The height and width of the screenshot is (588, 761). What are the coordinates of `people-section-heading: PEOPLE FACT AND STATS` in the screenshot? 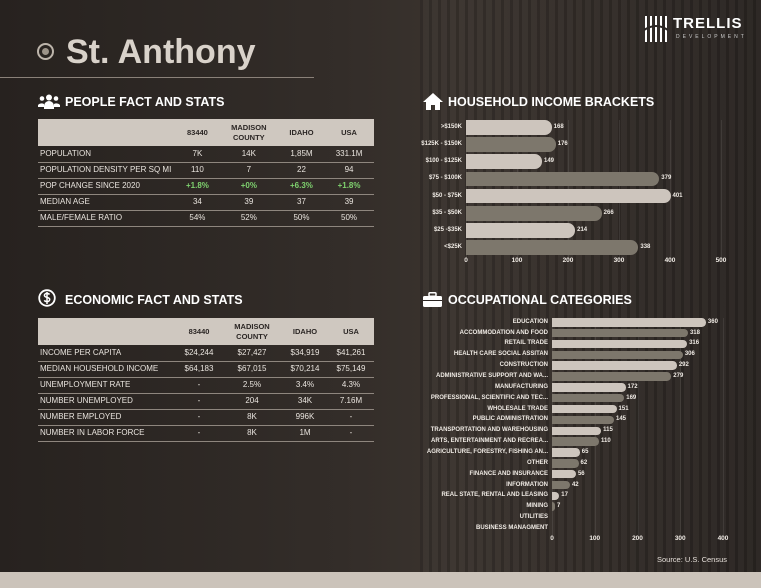 It's located at (145, 102).